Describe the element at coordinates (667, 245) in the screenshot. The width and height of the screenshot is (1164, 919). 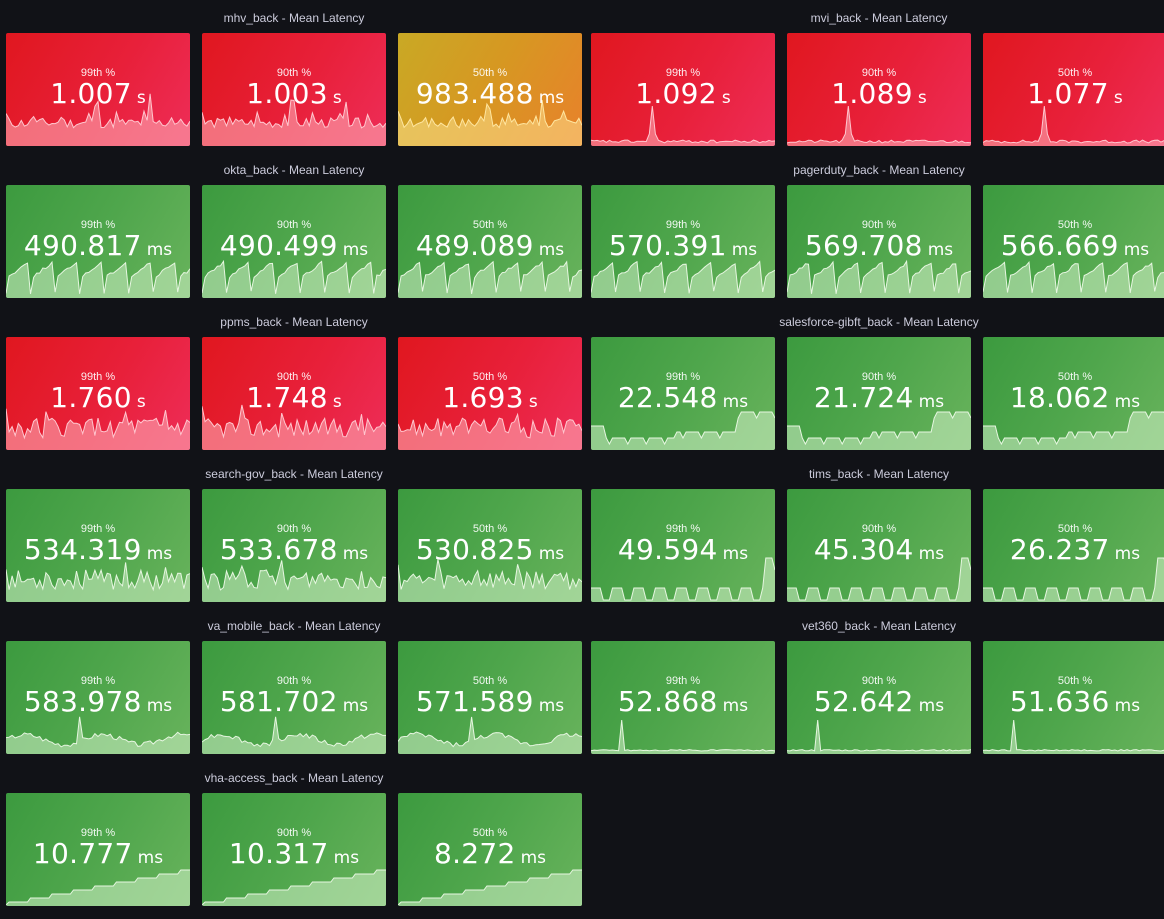
I see `stat-number: 570.391` at that location.